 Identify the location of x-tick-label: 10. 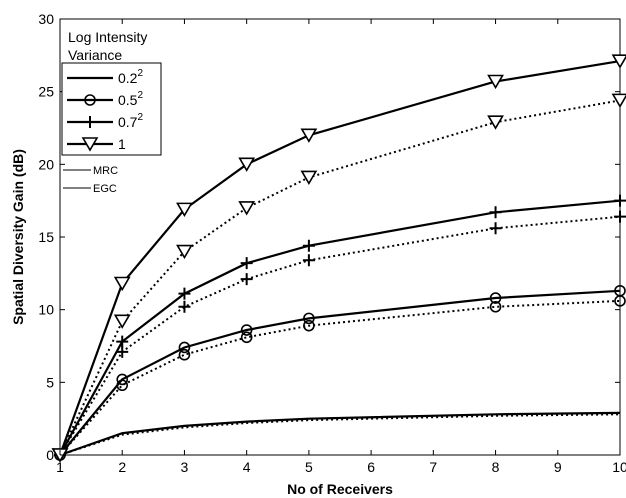
(619, 467).